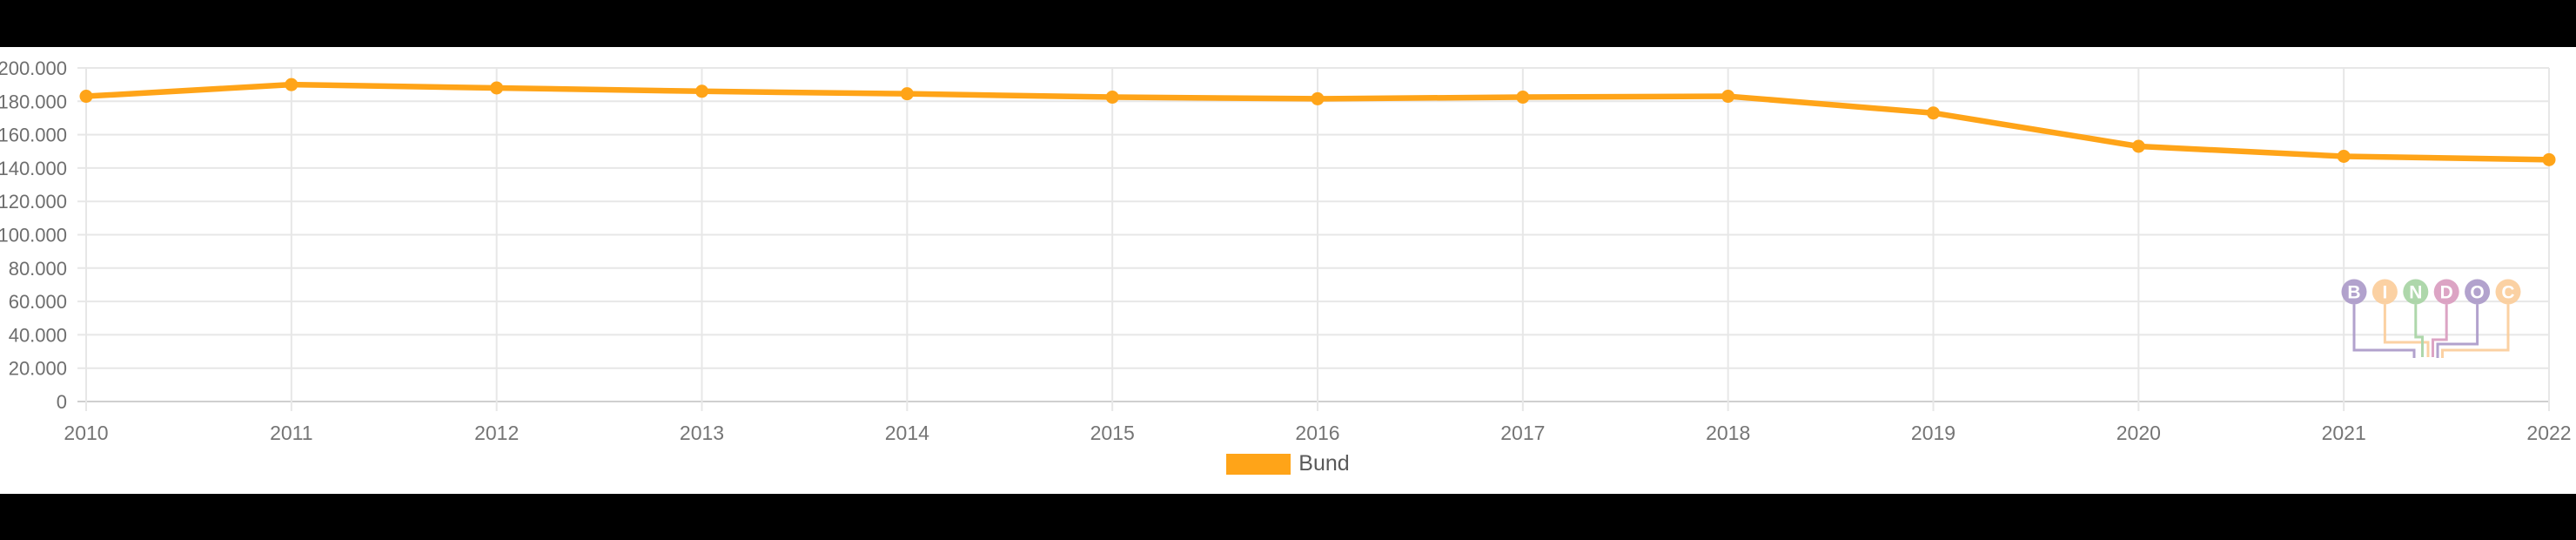 The width and height of the screenshot is (2576, 540). I want to click on x-axis-tick-label: 2017, so click(1522, 433).